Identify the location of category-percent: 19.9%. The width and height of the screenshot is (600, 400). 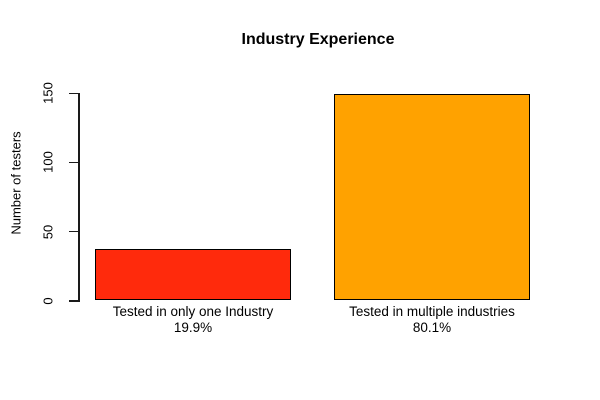
(193, 327).